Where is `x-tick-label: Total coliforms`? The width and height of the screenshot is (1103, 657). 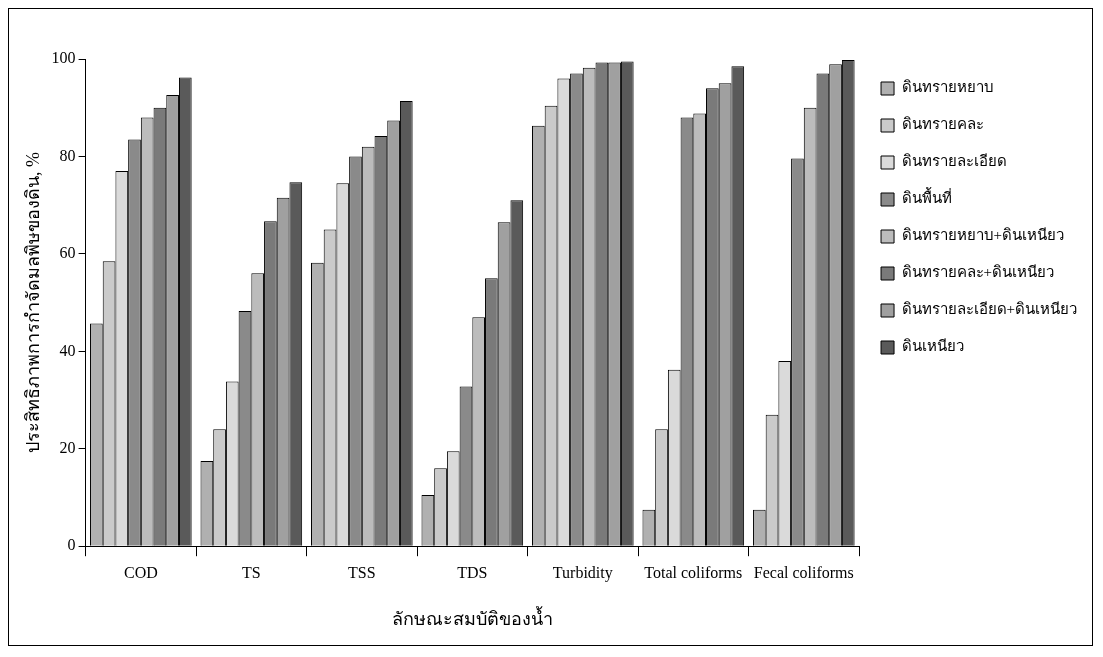 x-tick-label: Total coliforms is located at coordinates (693, 572).